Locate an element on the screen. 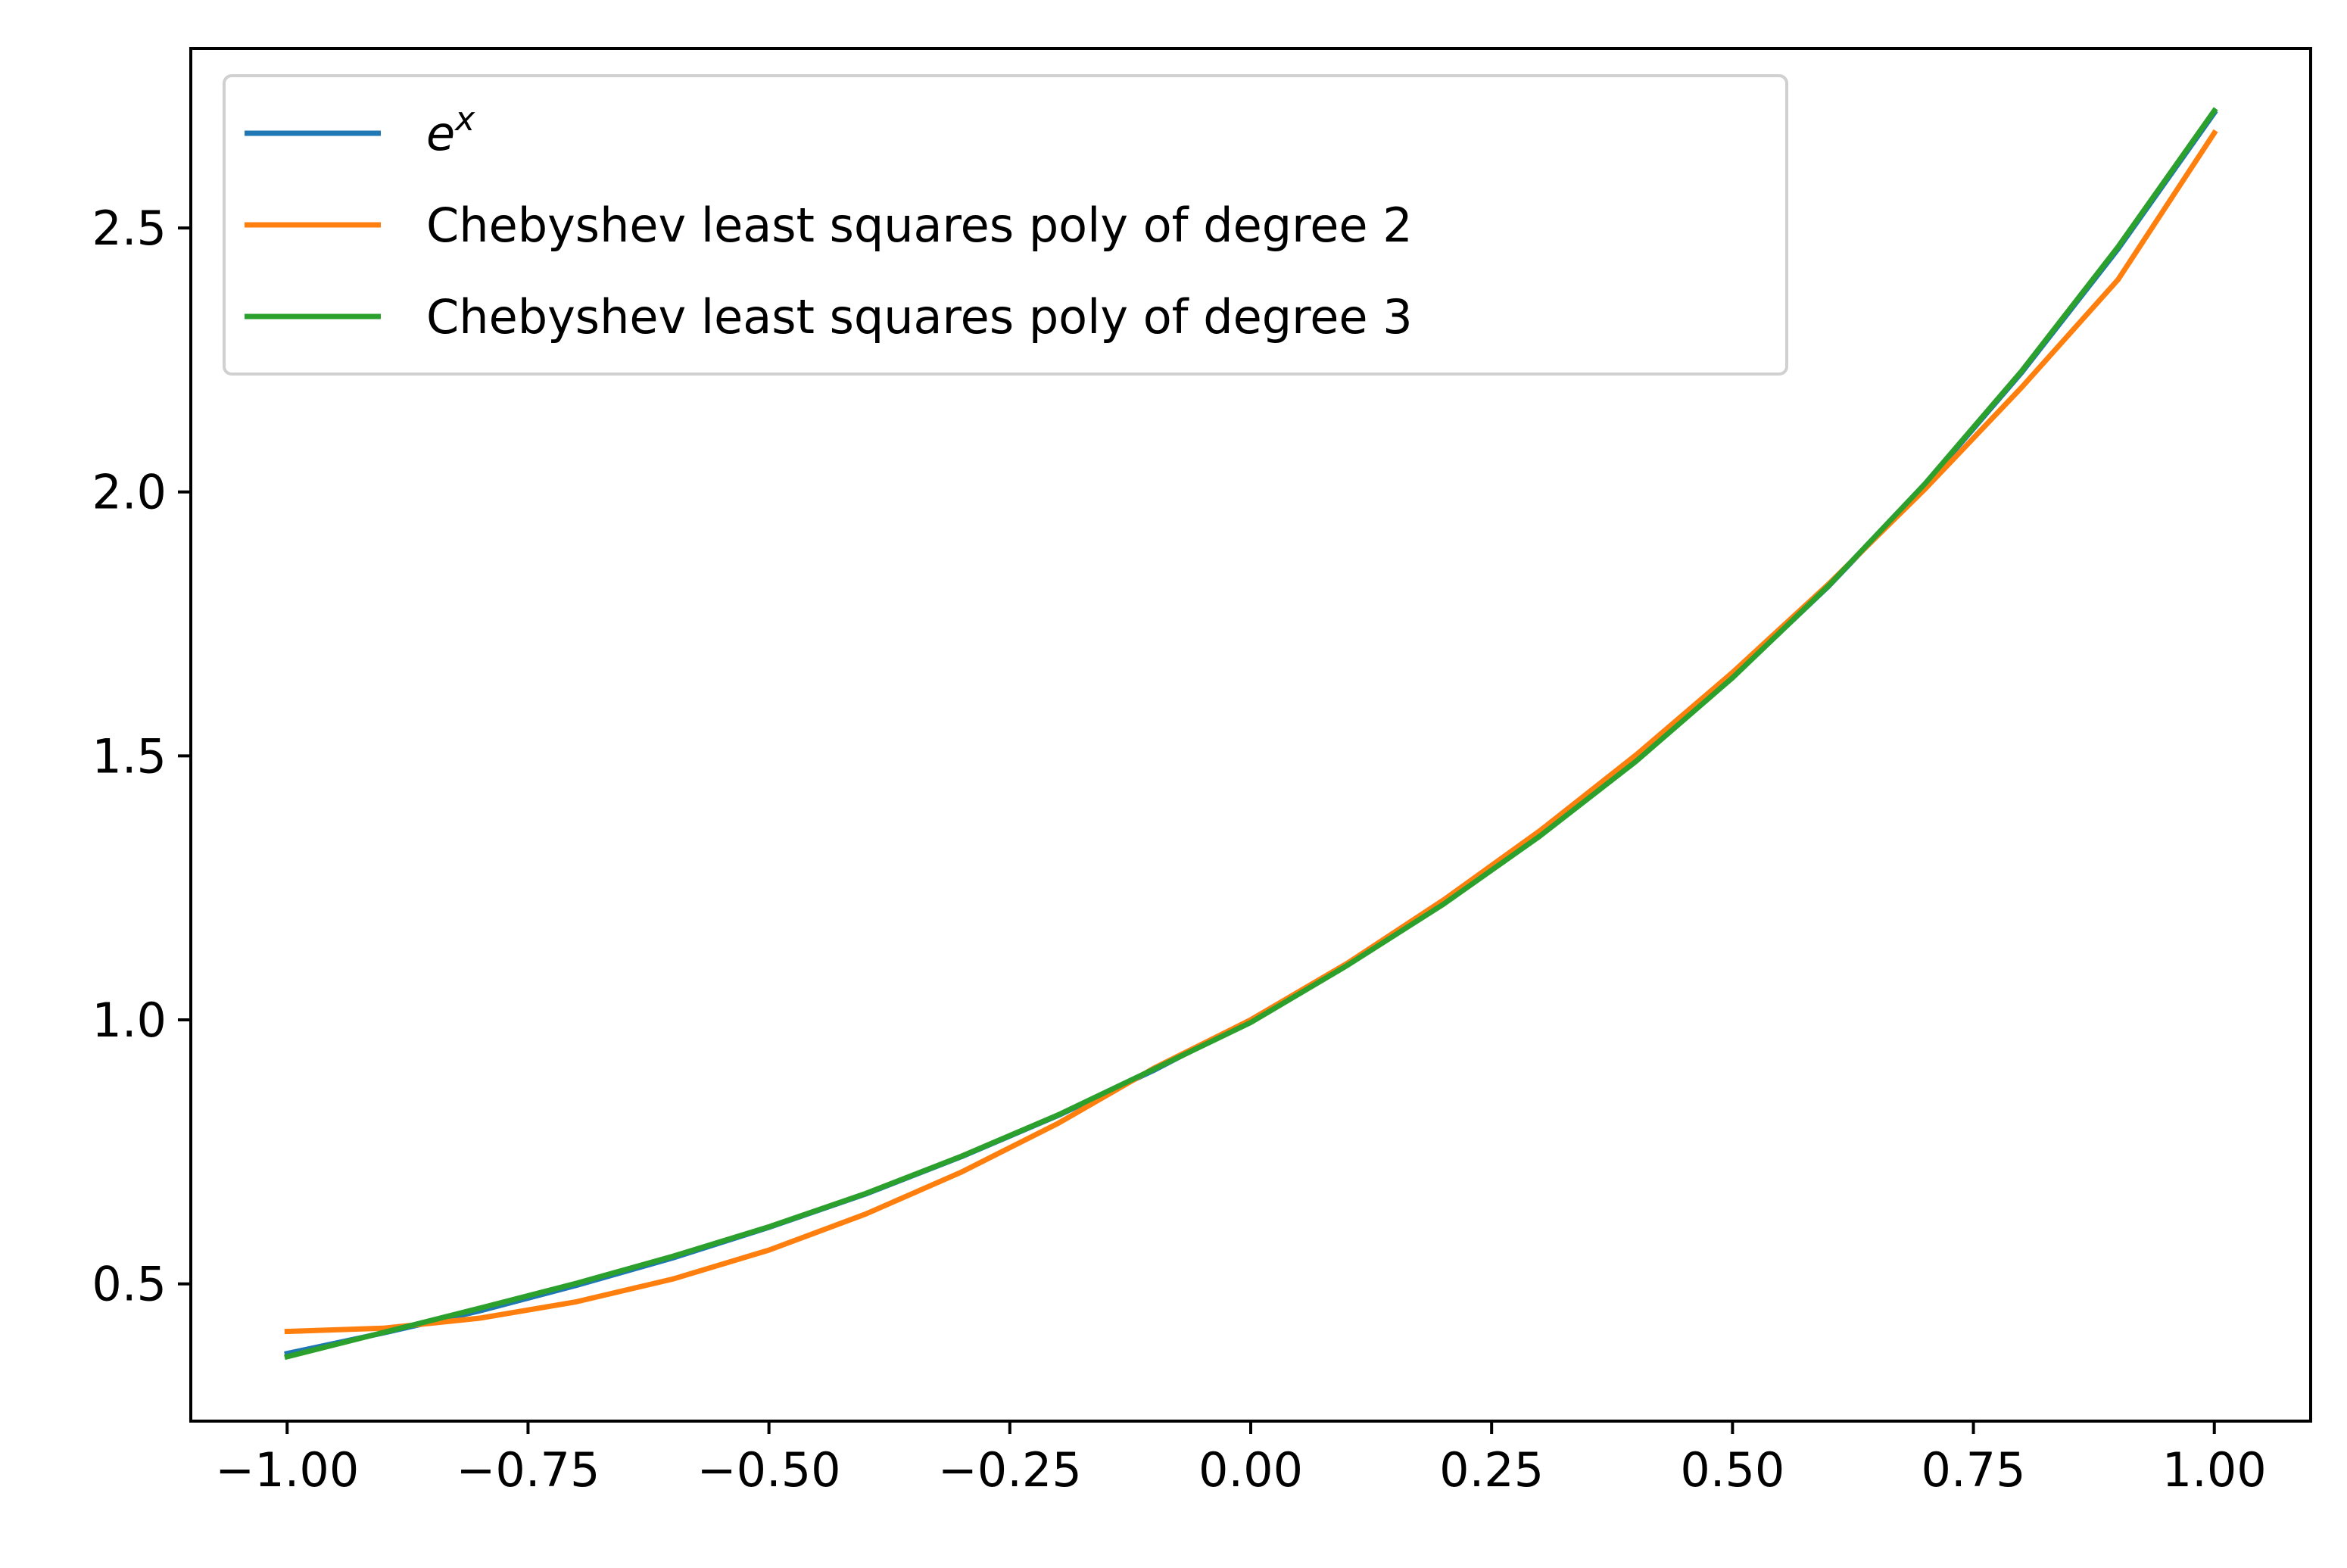 The image size is (2347, 1568). legend-box is located at coordinates (1005, 225).